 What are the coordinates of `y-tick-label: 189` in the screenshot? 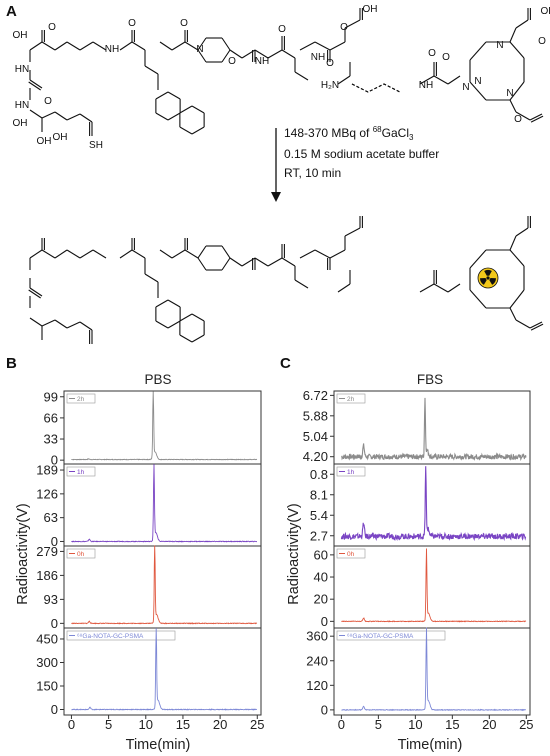 It's located at (47, 470).